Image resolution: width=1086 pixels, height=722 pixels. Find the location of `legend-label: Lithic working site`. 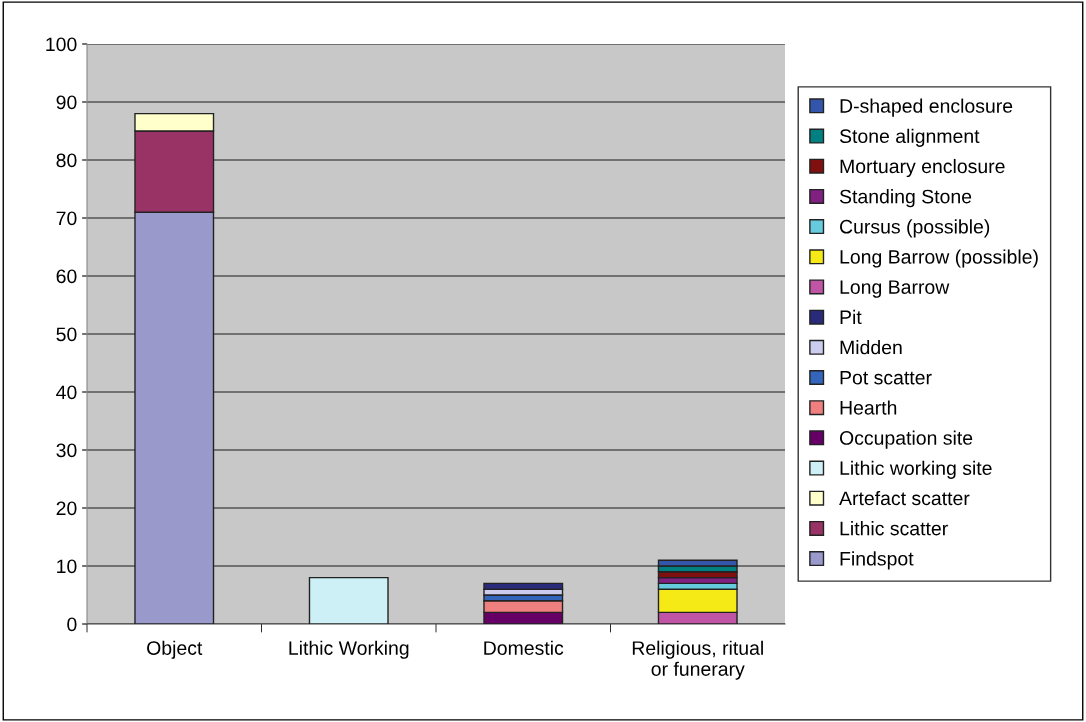

legend-label: Lithic working site is located at coordinates (916, 469).